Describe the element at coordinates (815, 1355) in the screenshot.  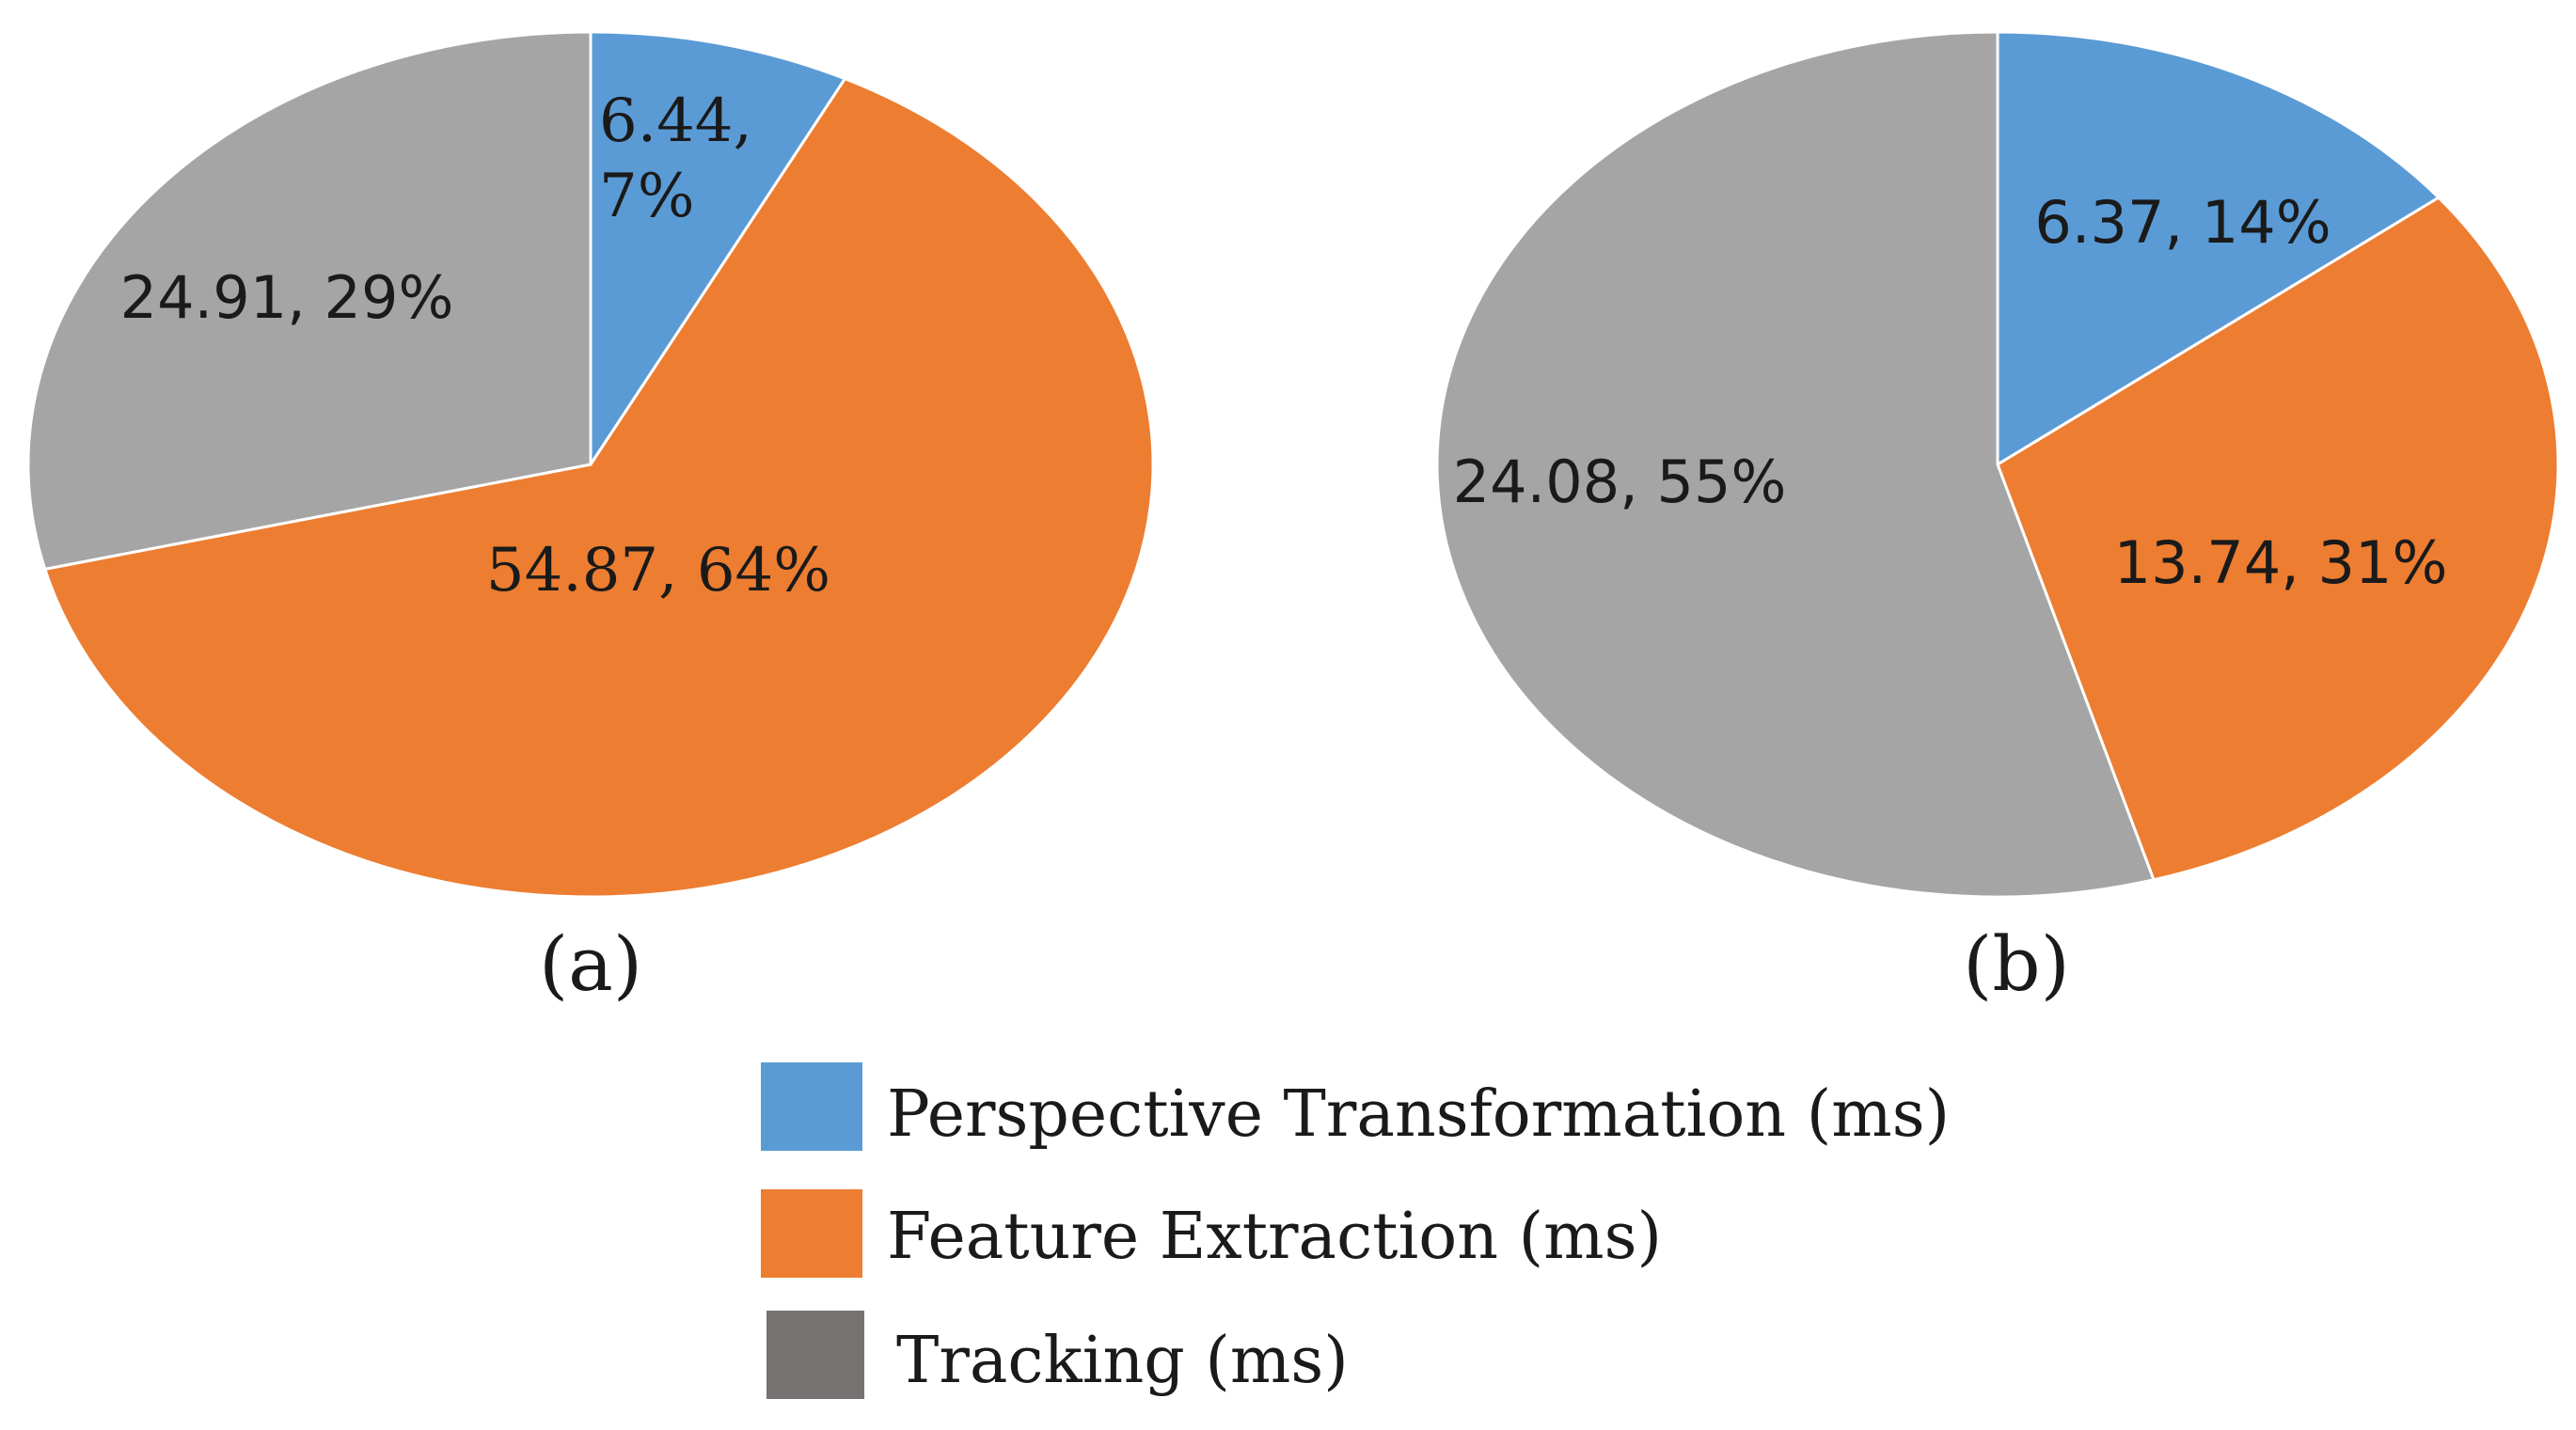
I see `legend-swatch-tracking` at that location.